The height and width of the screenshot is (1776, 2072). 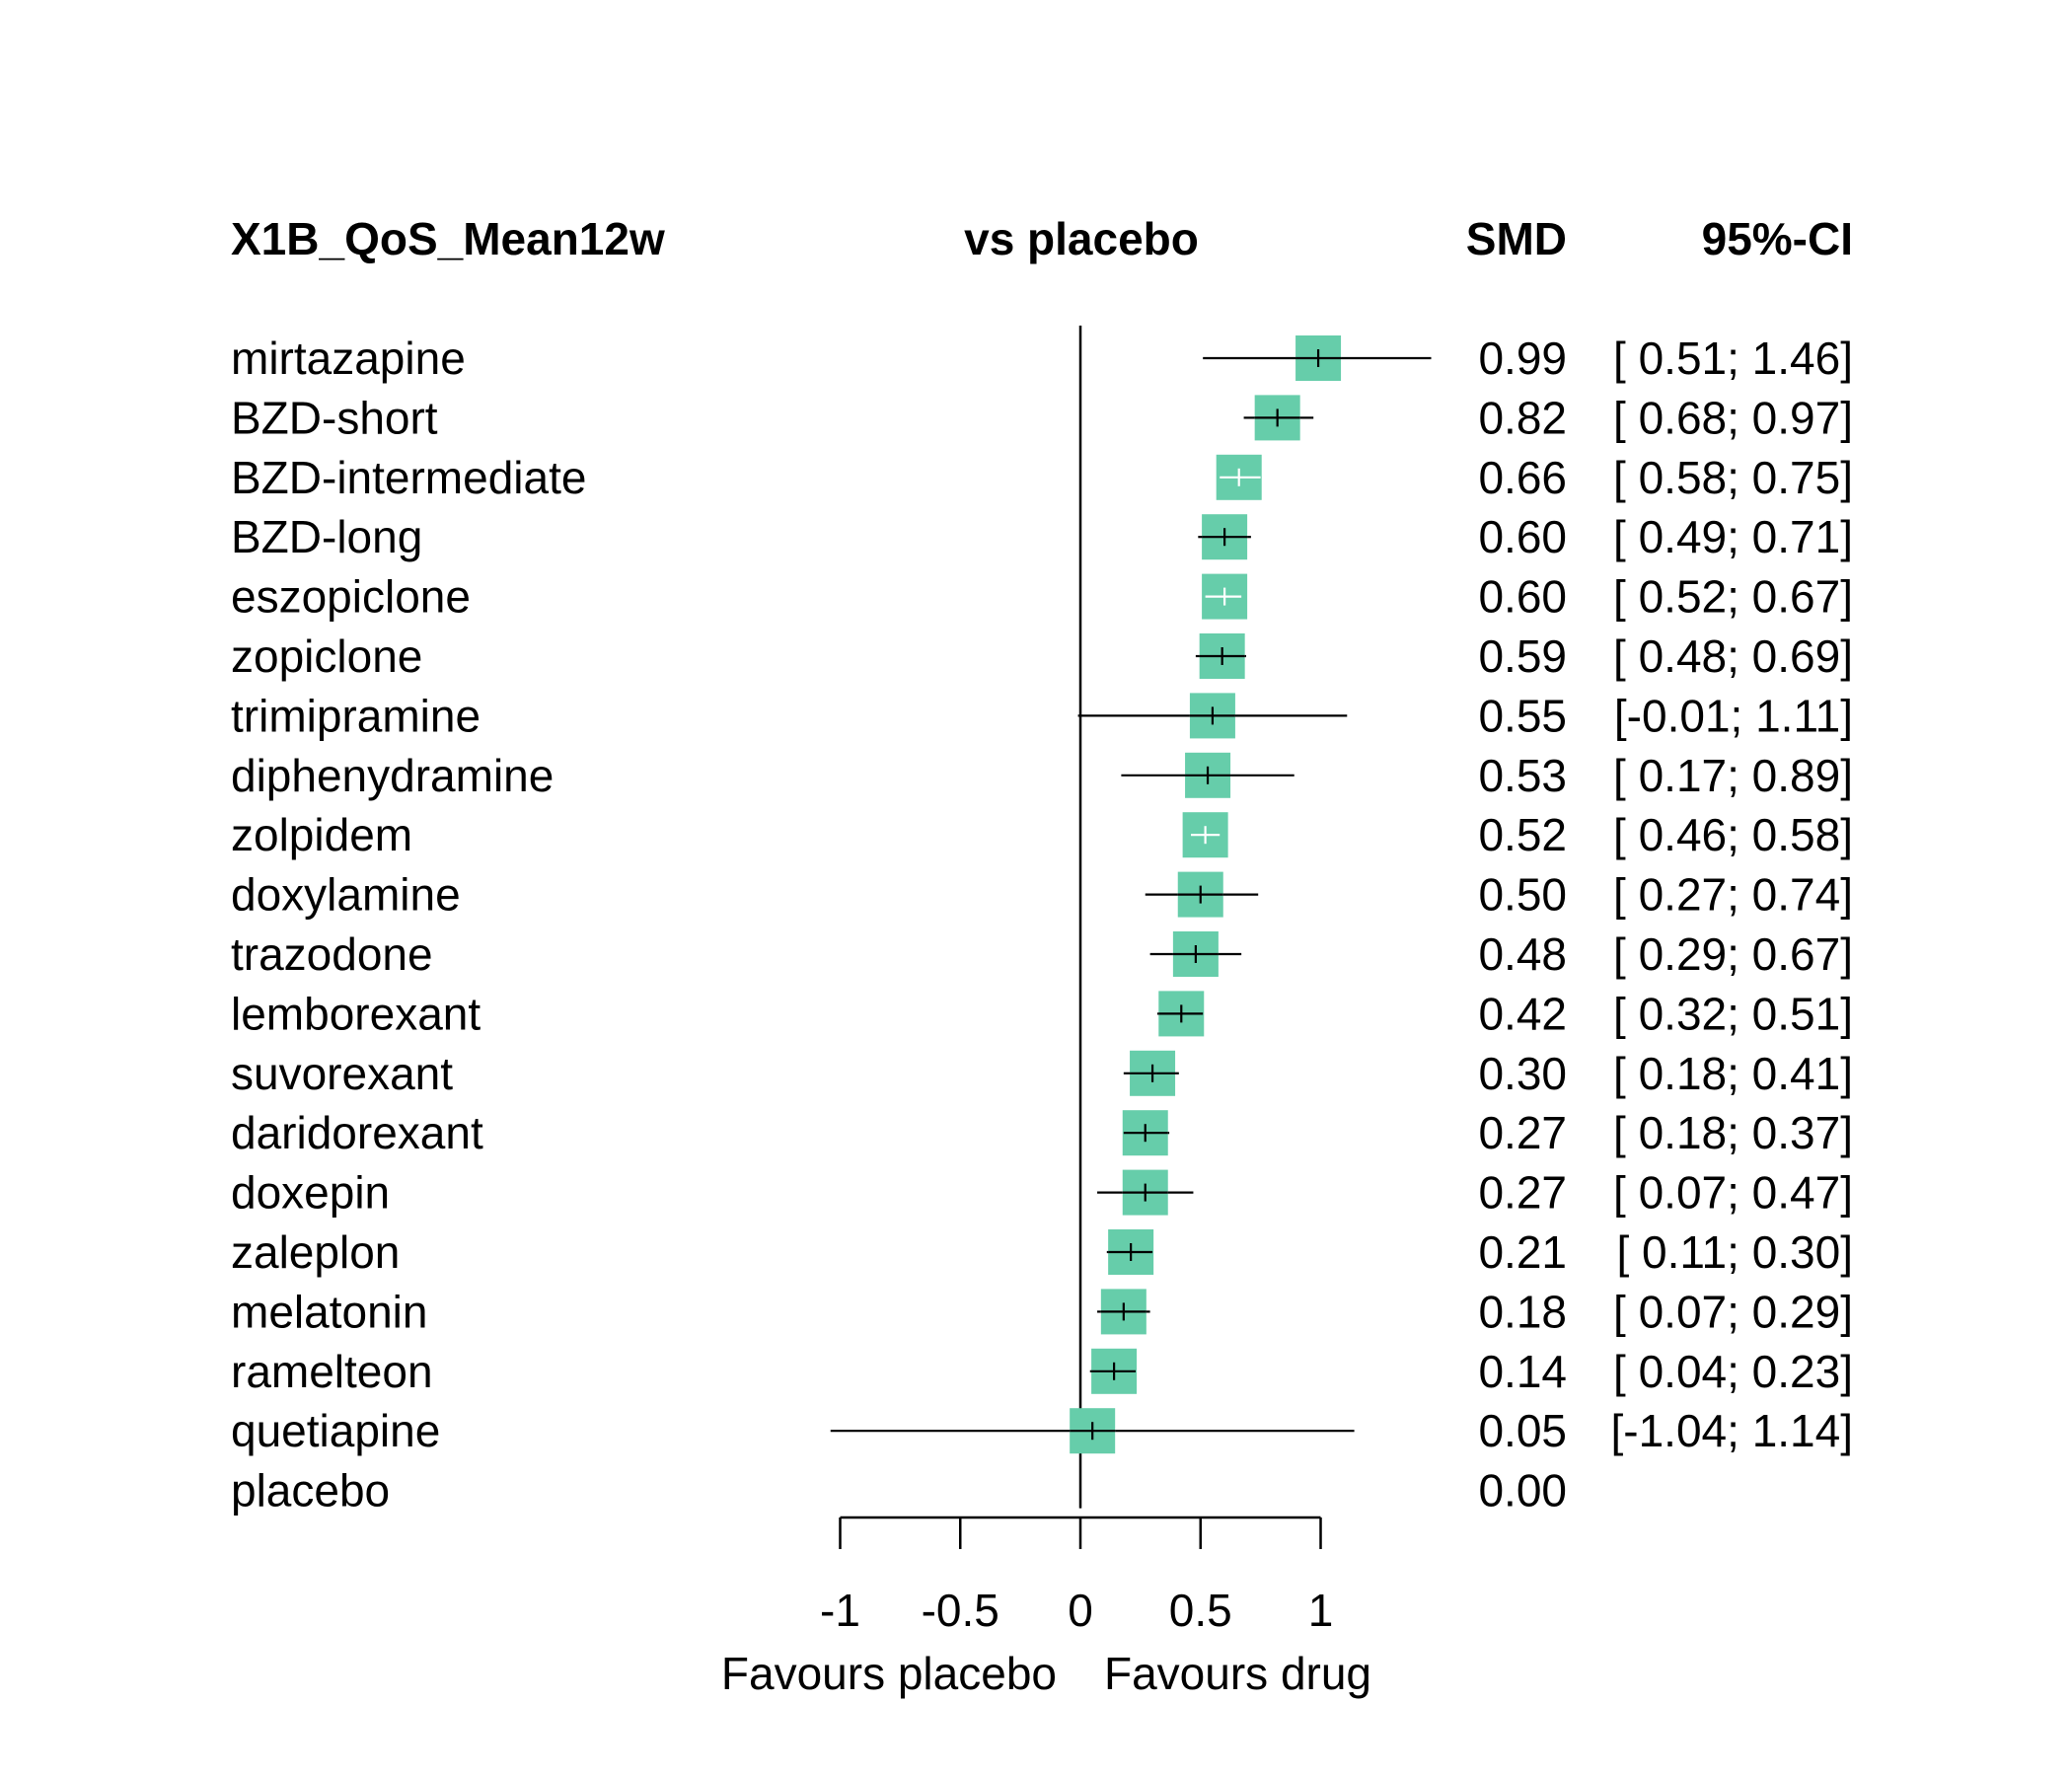 What do you see at coordinates (1522, 1491) in the screenshot?
I see `smd-value: 0.00` at bounding box center [1522, 1491].